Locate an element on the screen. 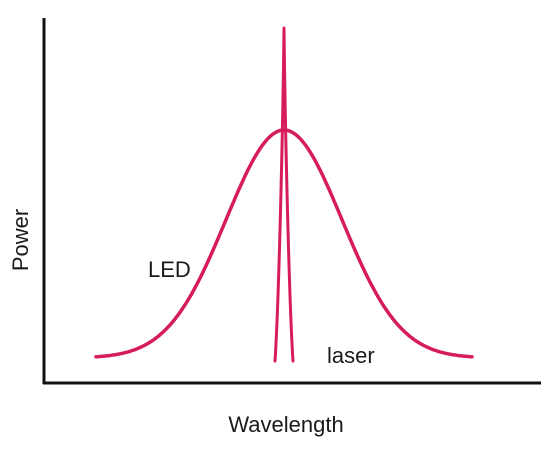 The height and width of the screenshot is (469, 558). laser-spectrum-line is located at coordinates (284, 194).